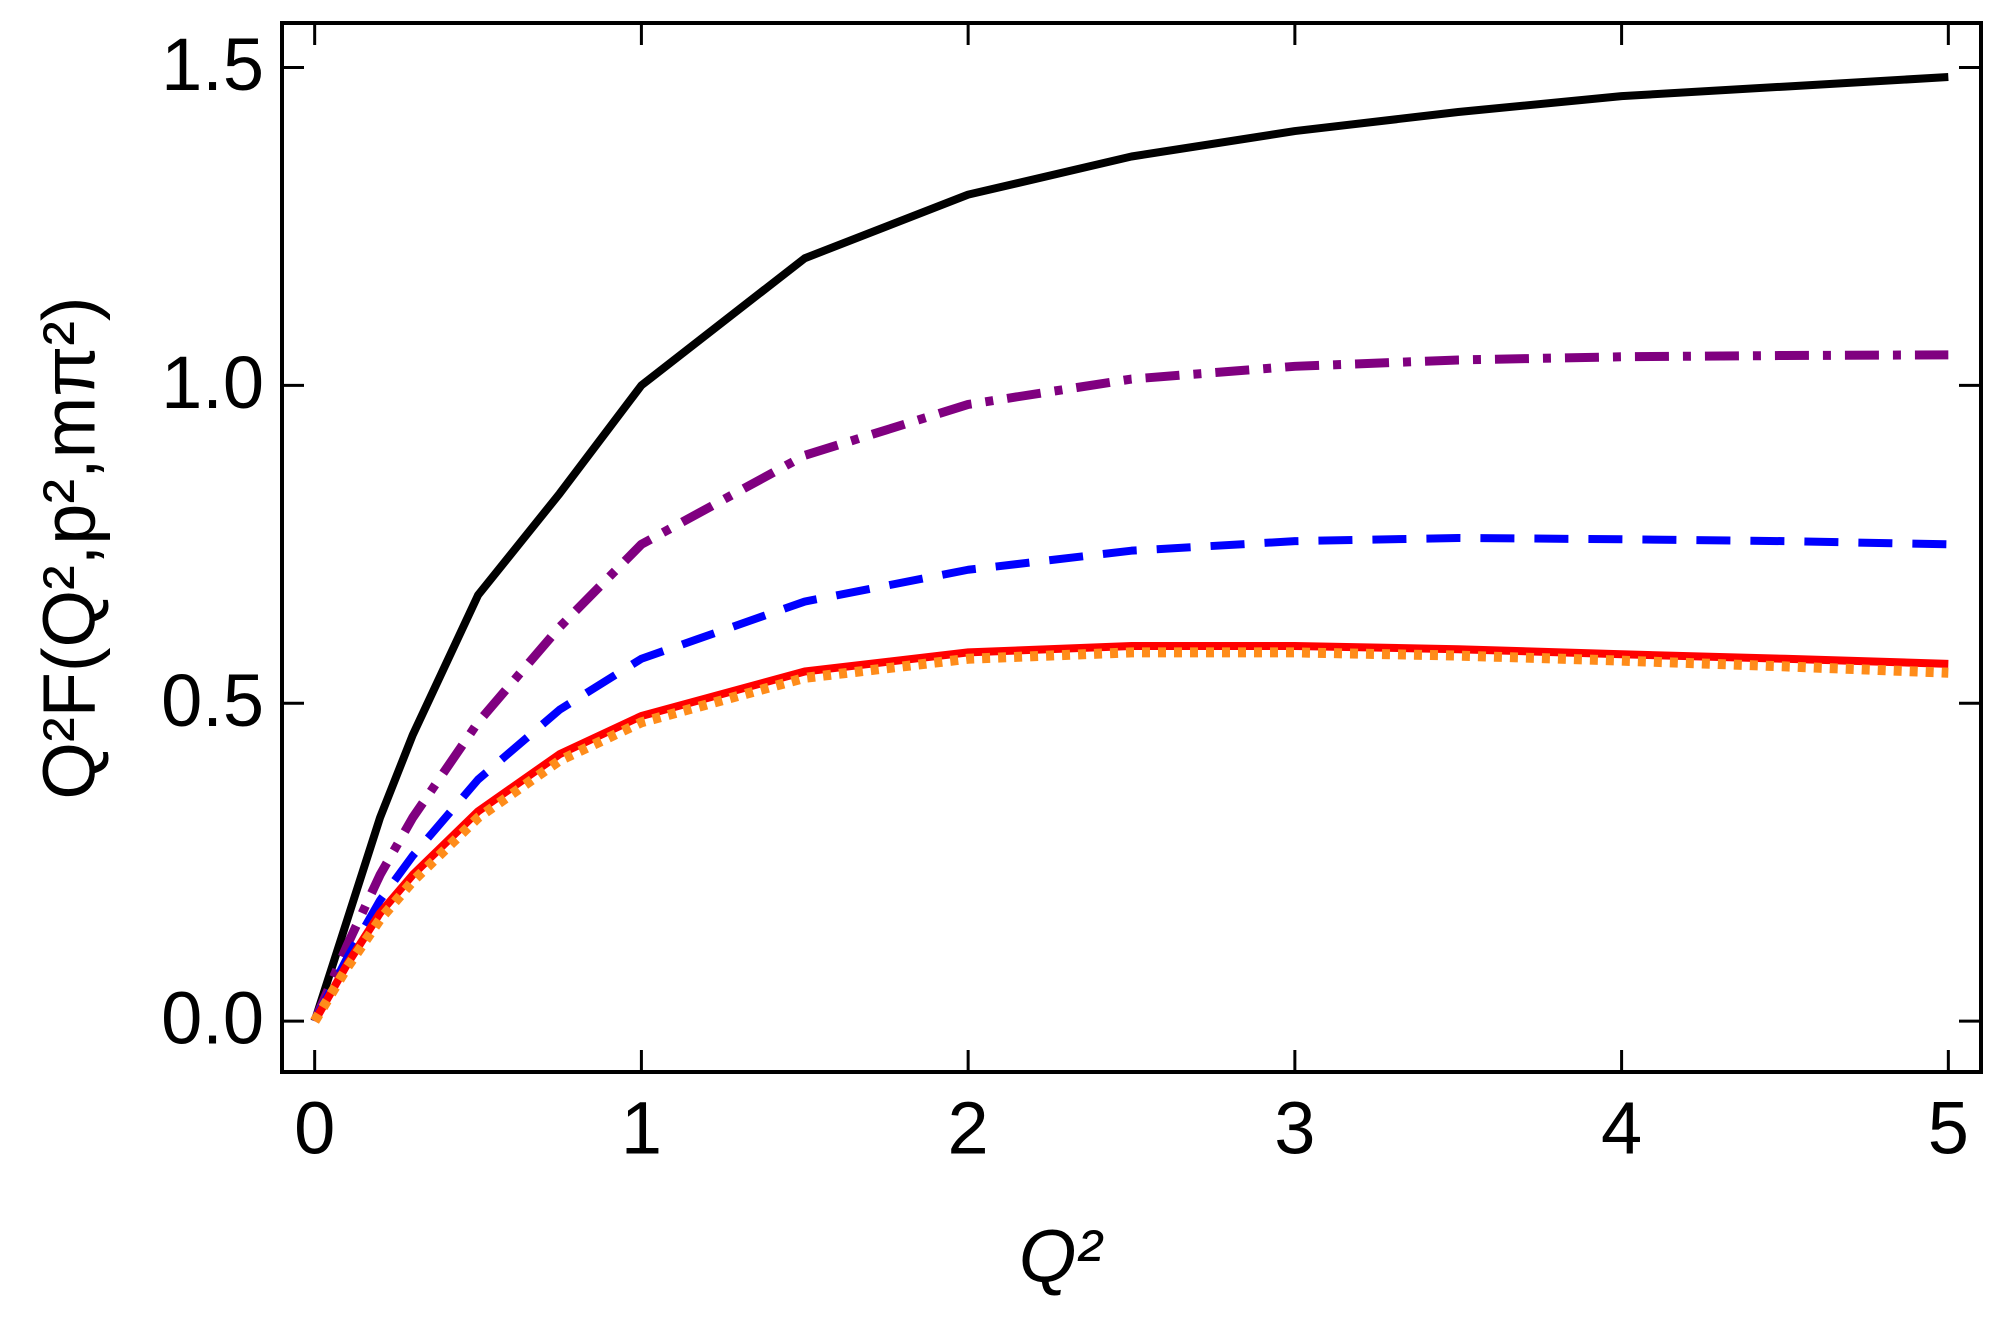  I want to click on x-tick-label: 3, so click(1294, 1128).